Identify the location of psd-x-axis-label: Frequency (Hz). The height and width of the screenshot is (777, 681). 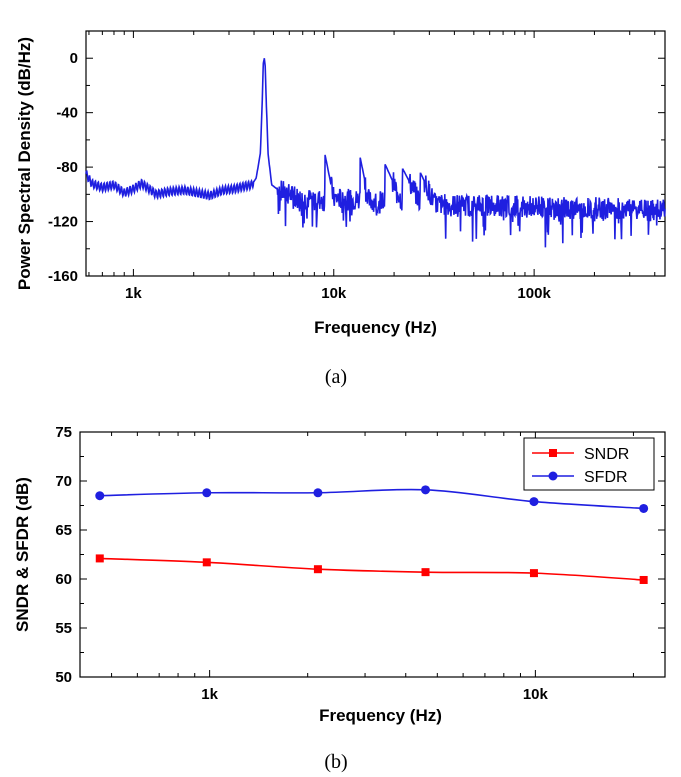
(375, 327).